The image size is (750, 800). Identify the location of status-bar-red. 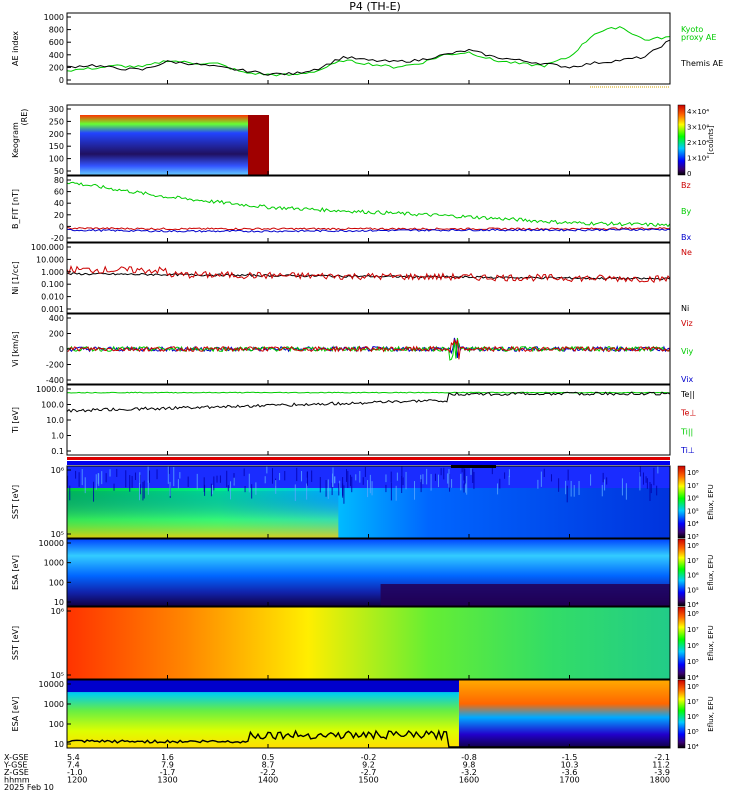
(368, 458).